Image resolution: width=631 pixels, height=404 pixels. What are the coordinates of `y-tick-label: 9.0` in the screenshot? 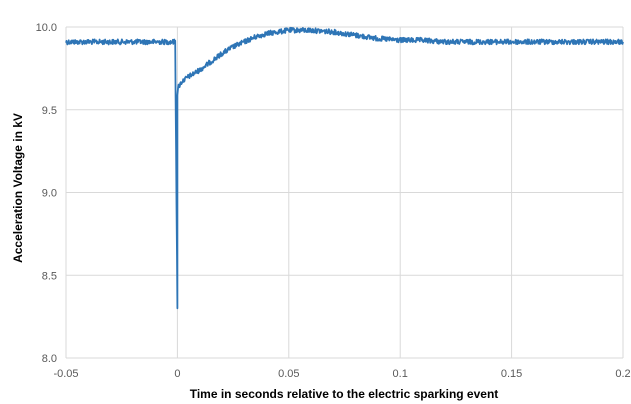 It's located at (49, 194).